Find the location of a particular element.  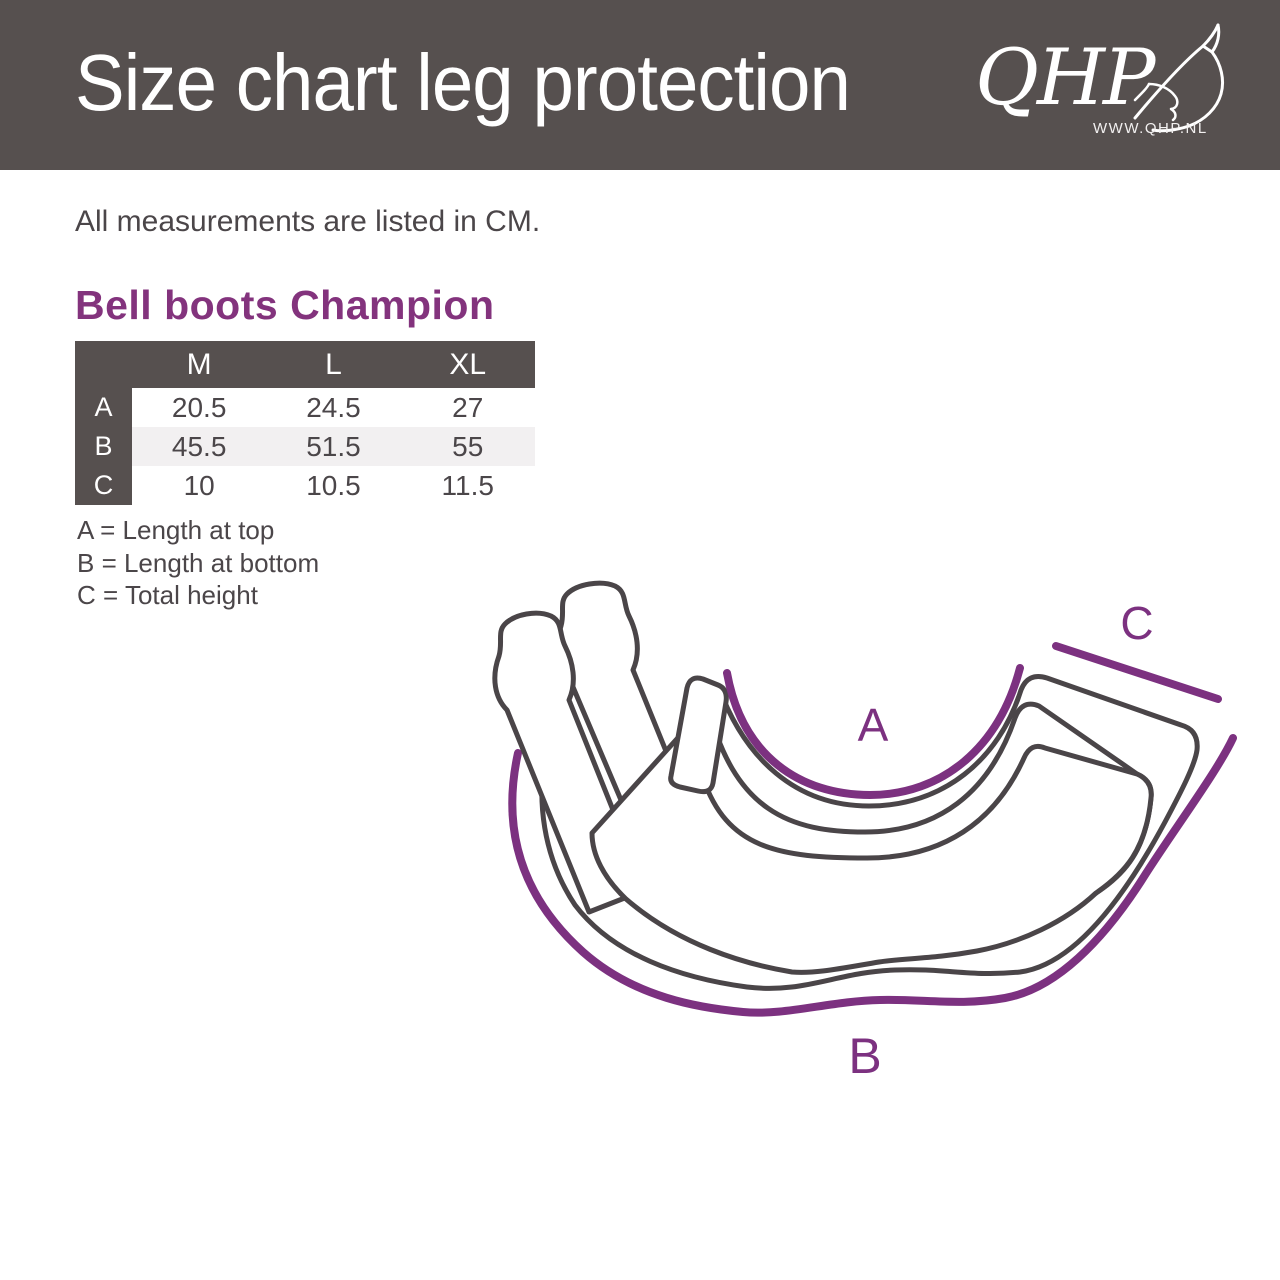

measure-line-c is located at coordinates (1137, 672).